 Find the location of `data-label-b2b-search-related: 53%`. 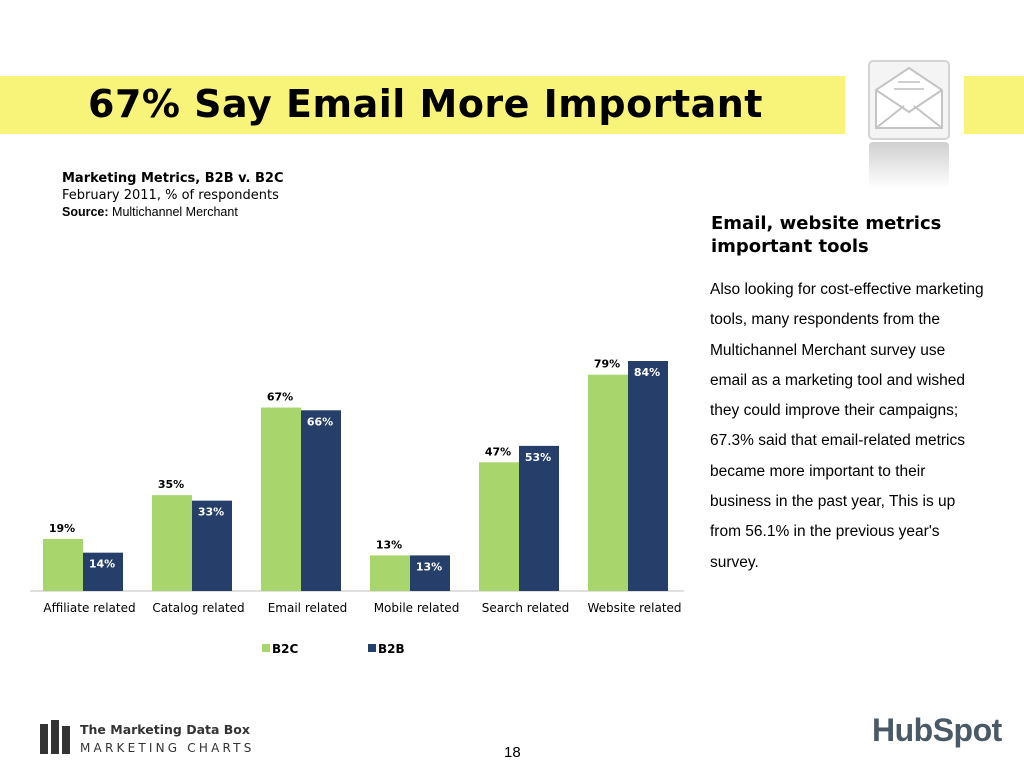

data-label-b2b-search-related: 53% is located at coordinates (538, 457).